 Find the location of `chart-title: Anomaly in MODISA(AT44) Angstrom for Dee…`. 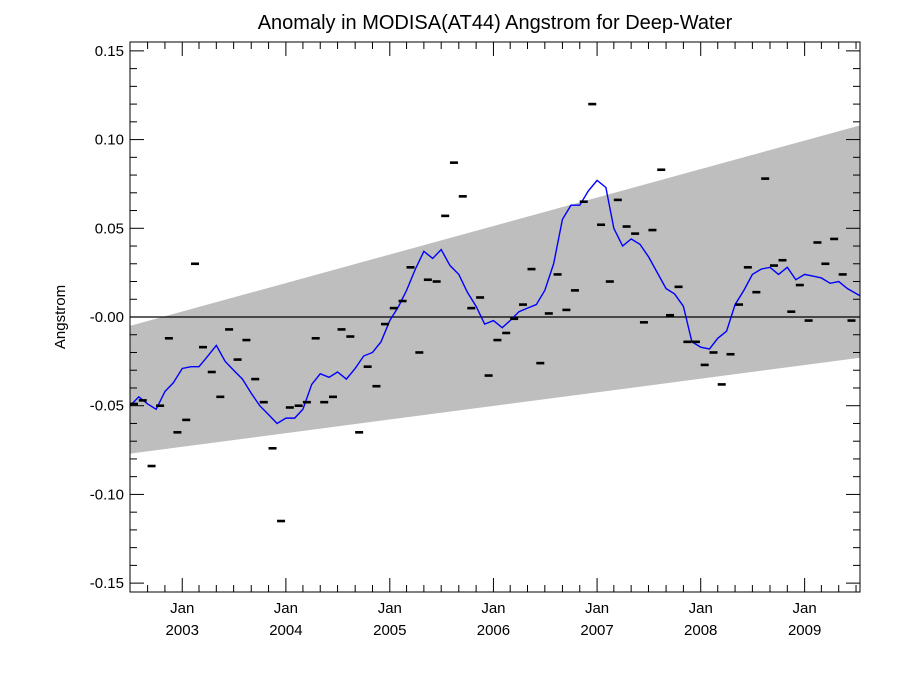

chart-title: Anomaly in MODISA(AT44) Angstrom for Dee… is located at coordinates (495, 23).